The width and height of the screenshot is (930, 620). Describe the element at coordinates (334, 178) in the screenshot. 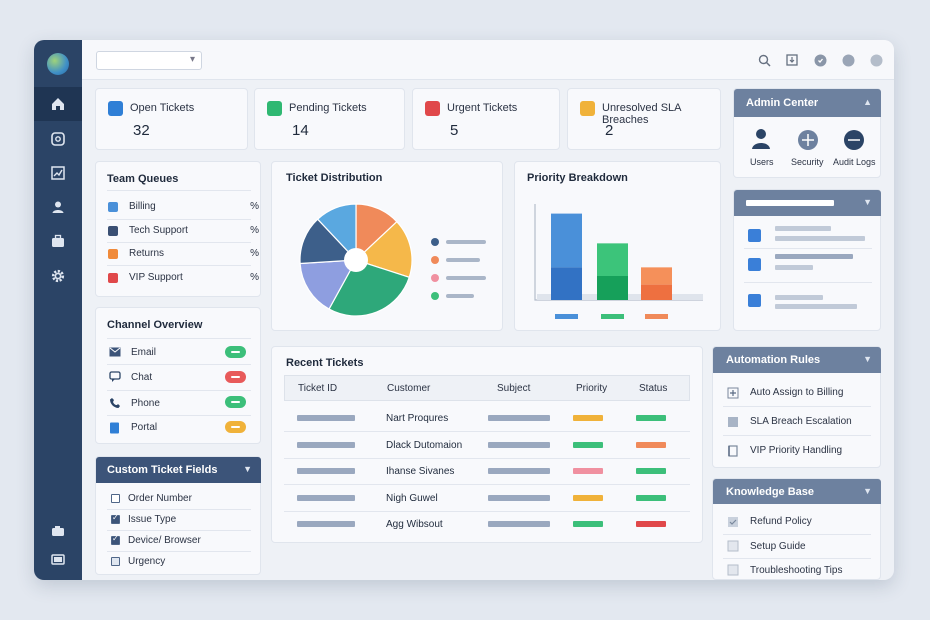

I see `distribution-title: Ticket Distribution` at that location.